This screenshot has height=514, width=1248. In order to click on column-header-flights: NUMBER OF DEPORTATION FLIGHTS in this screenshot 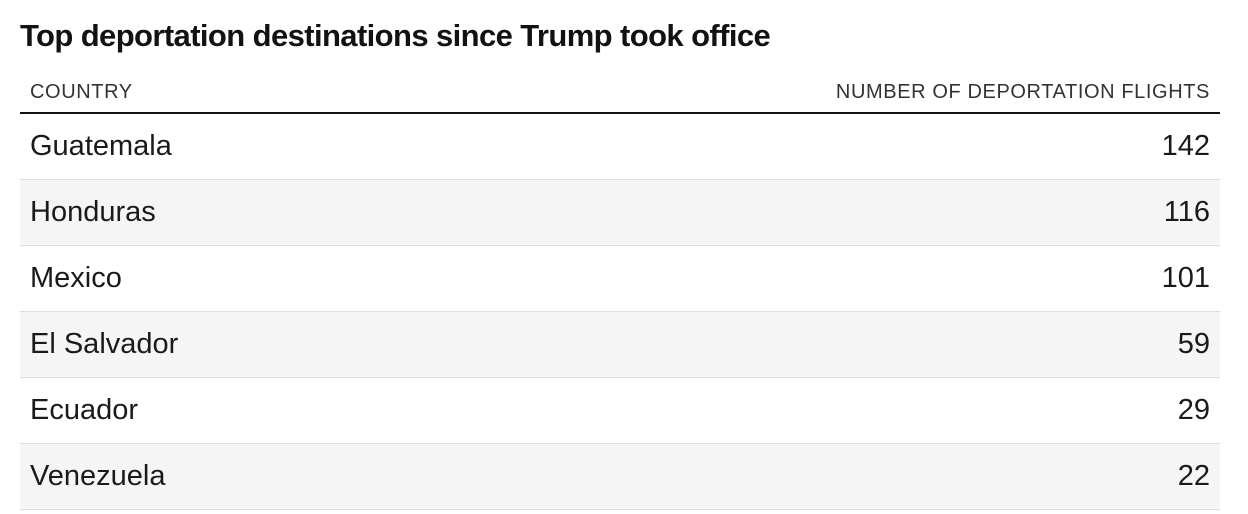, I will do `click(920, 93)`.